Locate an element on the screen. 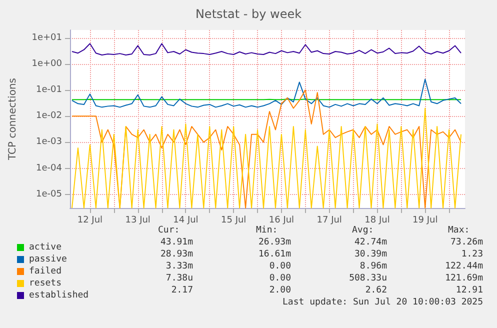 This screenshot has height=328, width=497. x-tick-label: 14 Jul is located at coordinates (185, 221).